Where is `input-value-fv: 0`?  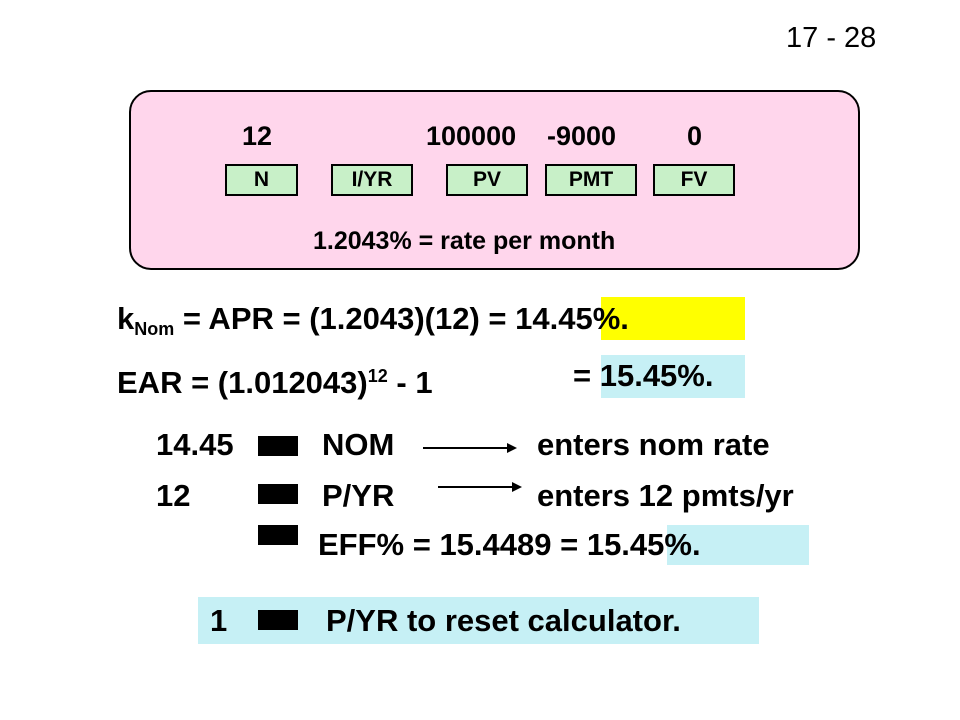 input-value-fv: 0 is located at coordinates (695, 136).